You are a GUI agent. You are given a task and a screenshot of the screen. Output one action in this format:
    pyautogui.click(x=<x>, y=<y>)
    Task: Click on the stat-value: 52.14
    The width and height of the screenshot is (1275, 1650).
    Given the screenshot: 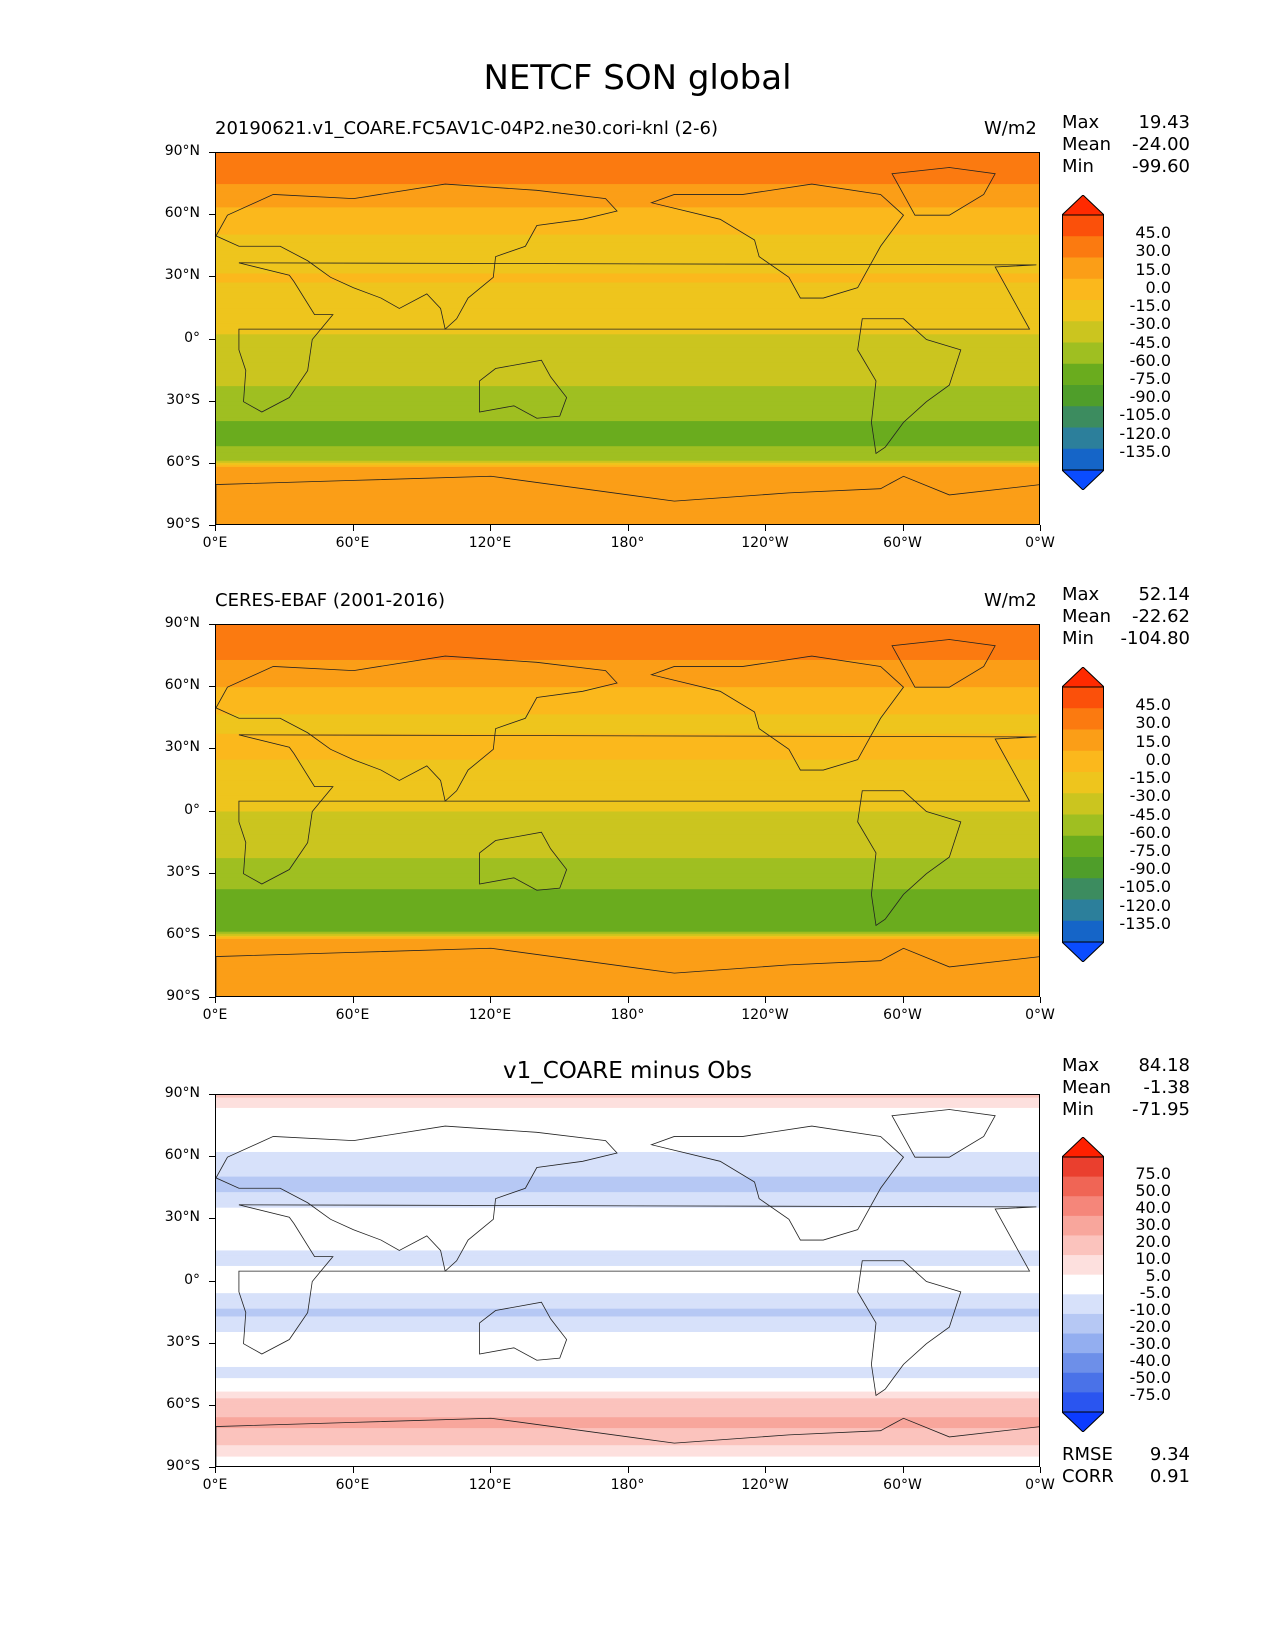 What is the action you would take?
    pyautogui.click(x=1164, y=594)
    